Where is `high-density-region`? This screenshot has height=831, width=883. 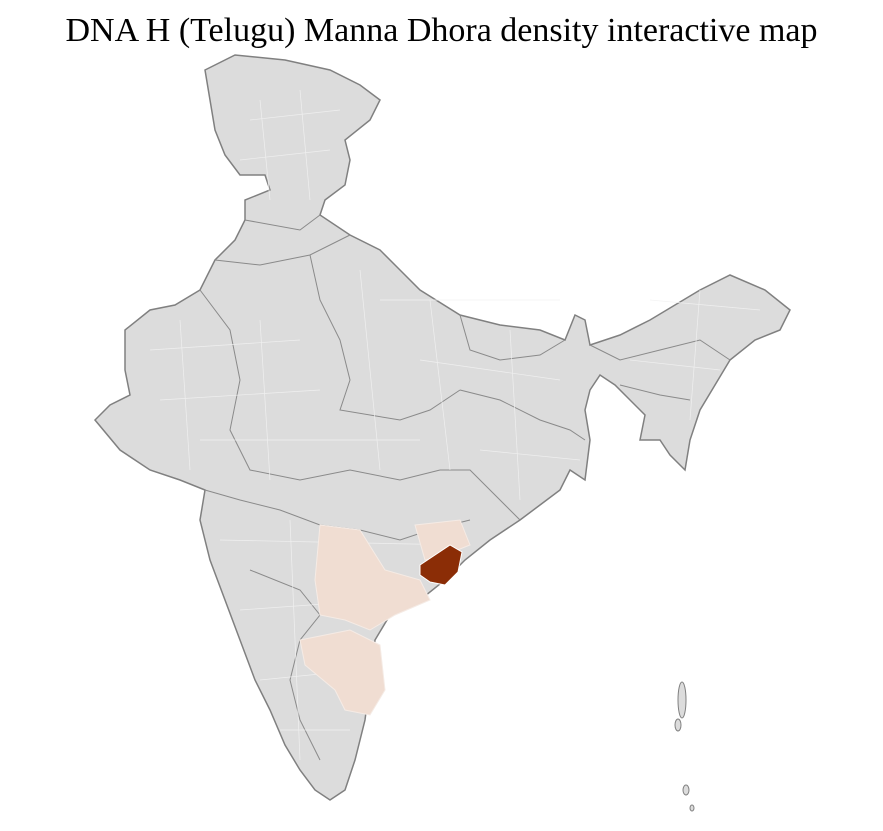
high-density-region is located at coordinates (441, 565).